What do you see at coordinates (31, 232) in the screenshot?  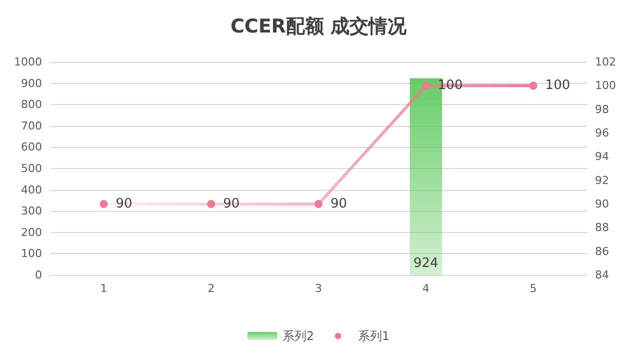 I see `y-tick-label: 200` at bounding box center [31, 232].